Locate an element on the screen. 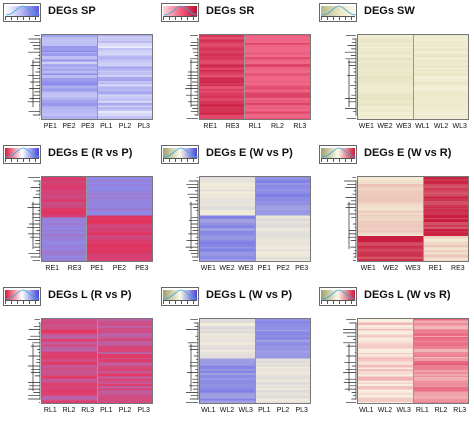  column-label: RL1 is located at coordinates (422, 410).